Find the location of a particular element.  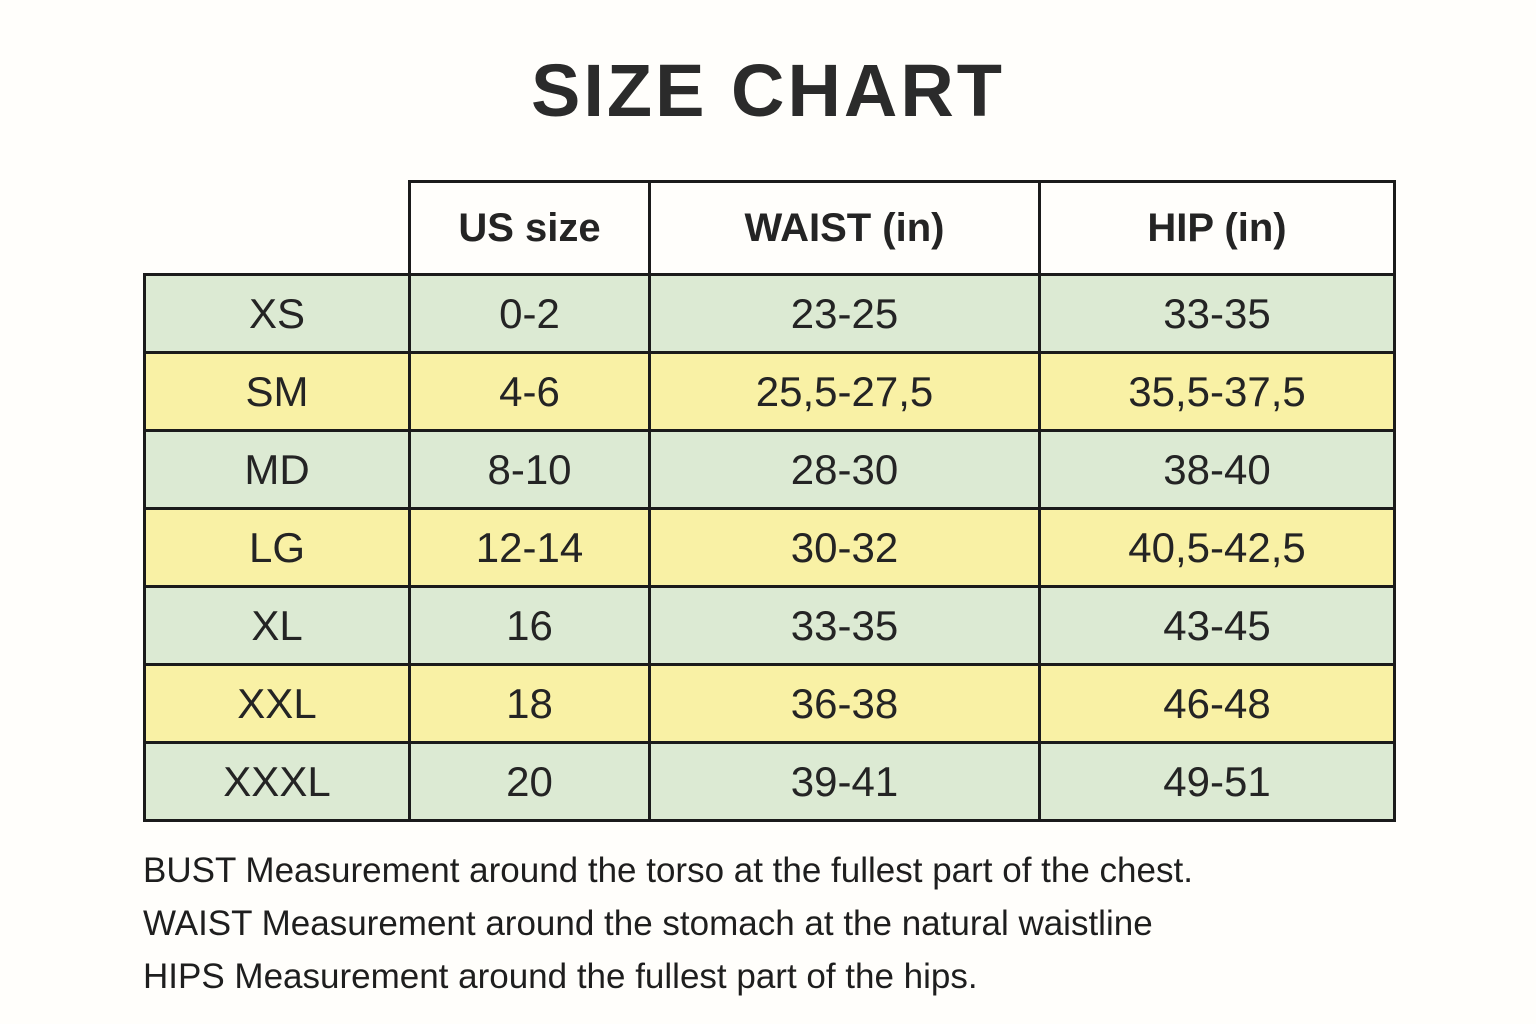

waist-cell: 23-25 is located at coordinates (844, 313).